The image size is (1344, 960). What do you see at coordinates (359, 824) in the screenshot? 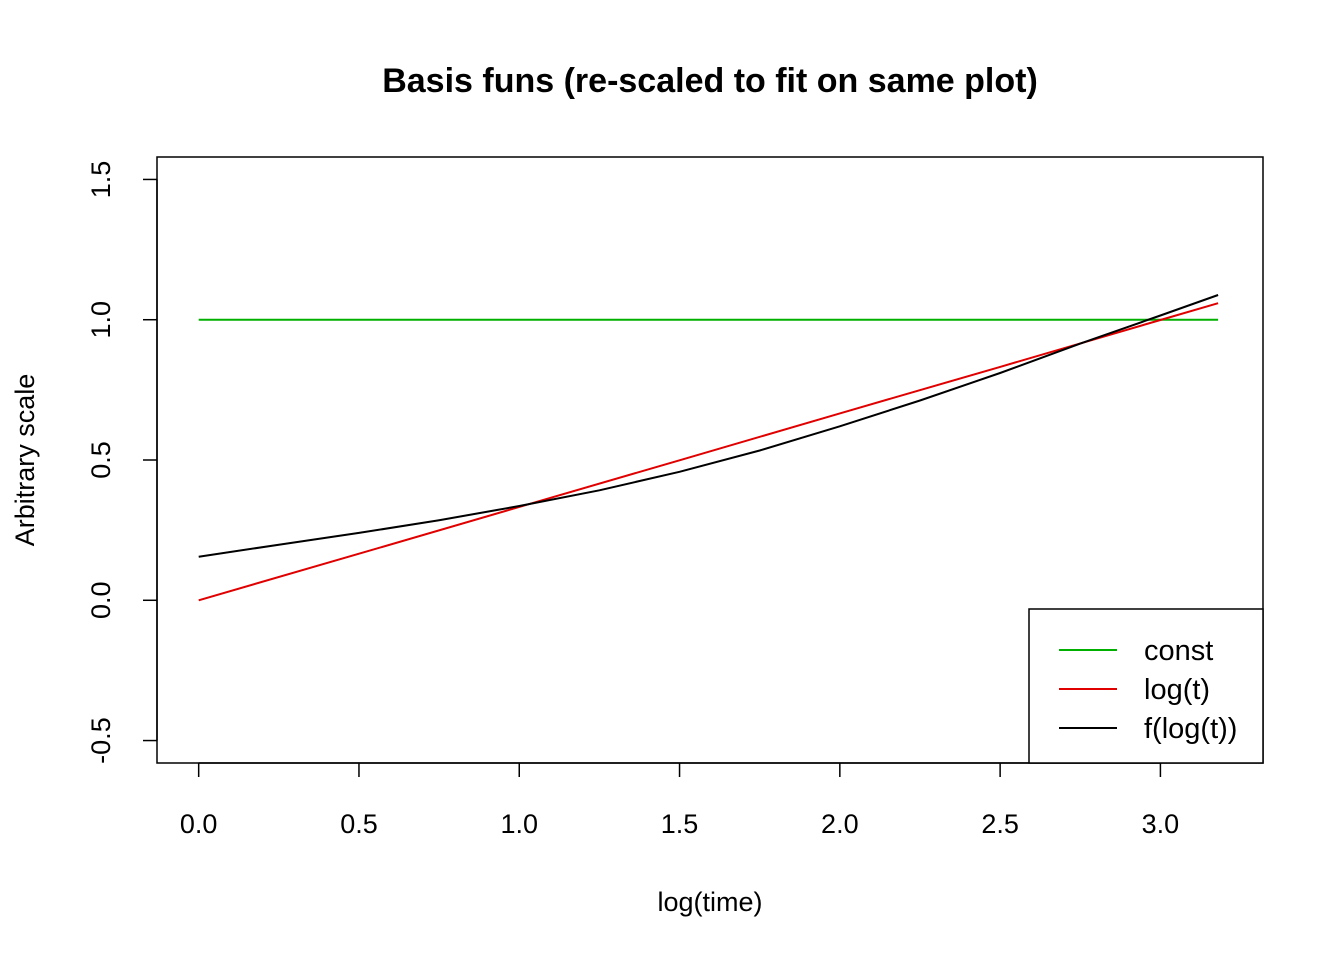
I see `x-tick-label: 0.5` at bounding box center [359, 824].